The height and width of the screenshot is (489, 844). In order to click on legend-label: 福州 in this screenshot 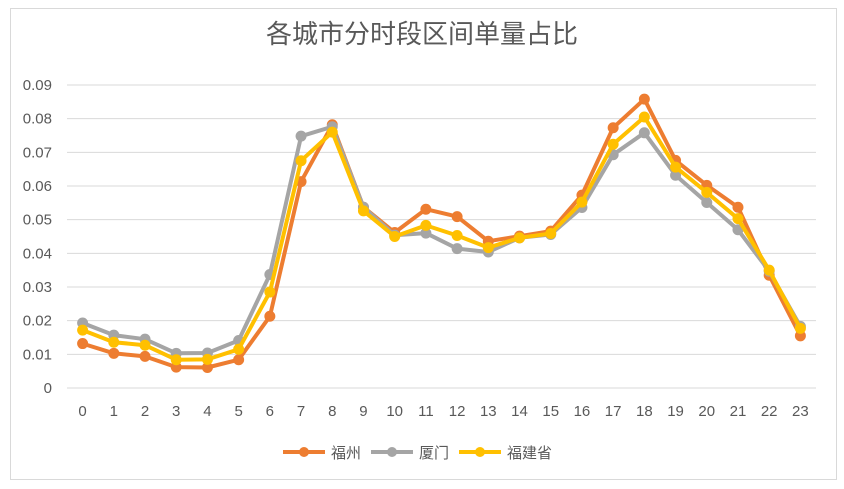, I will do `click(346, 453)`.